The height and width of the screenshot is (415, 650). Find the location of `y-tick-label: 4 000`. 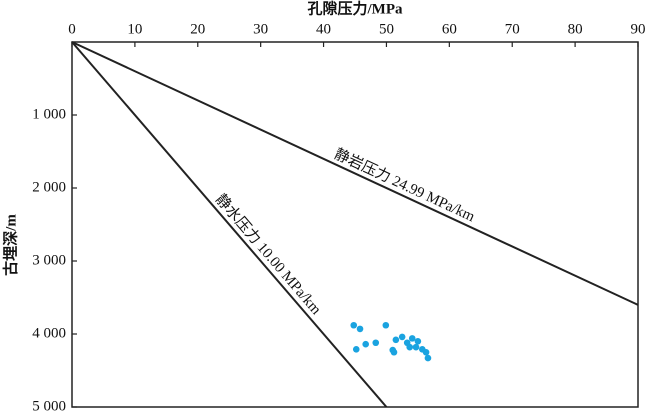

y-tick-label: 4 000 is located at coordinates (49, 333).